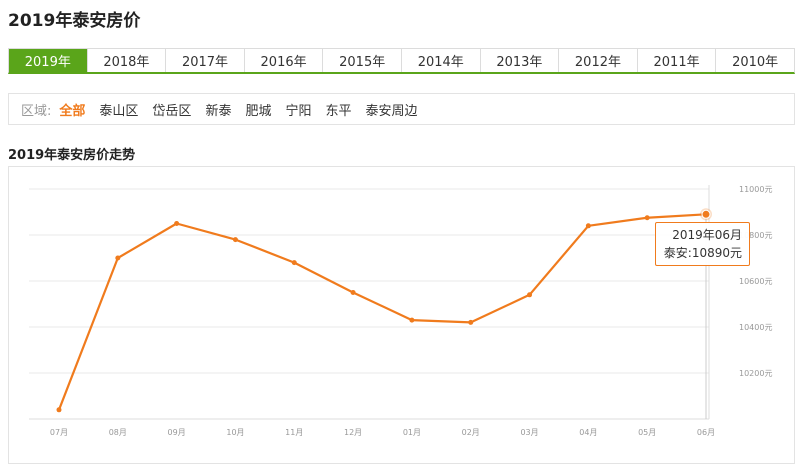 The image size is (802, 471). What do you see at coordinates (391, 111) in the screenshot?
I see `region-item-taian-periphery: 泰安周边` at bounding box center [391, 111].